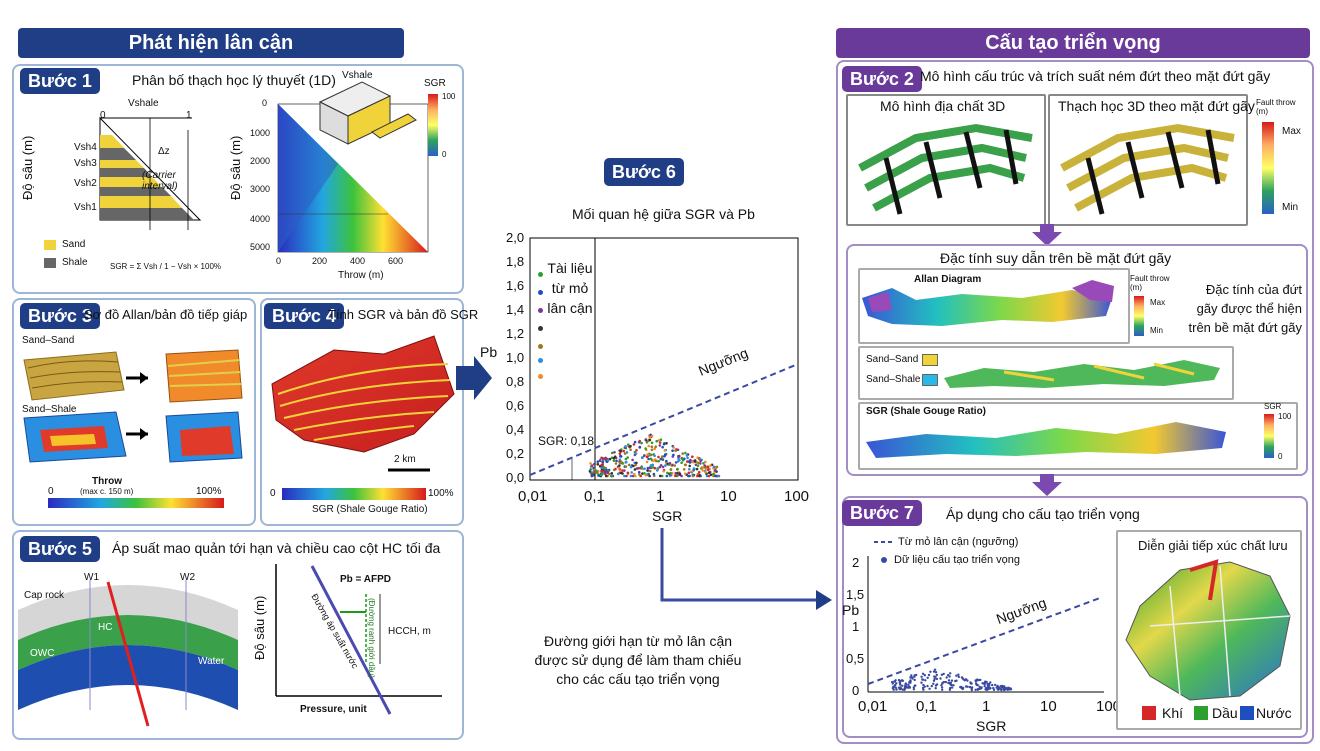 The height and width of the screenshot is (751, 1320). Describe the element at coordinates (1056, 258) in the screenshot. I see `fault-property-title: Đặc tính suy dẫn trên bề mặt đứt gãy` at that location.